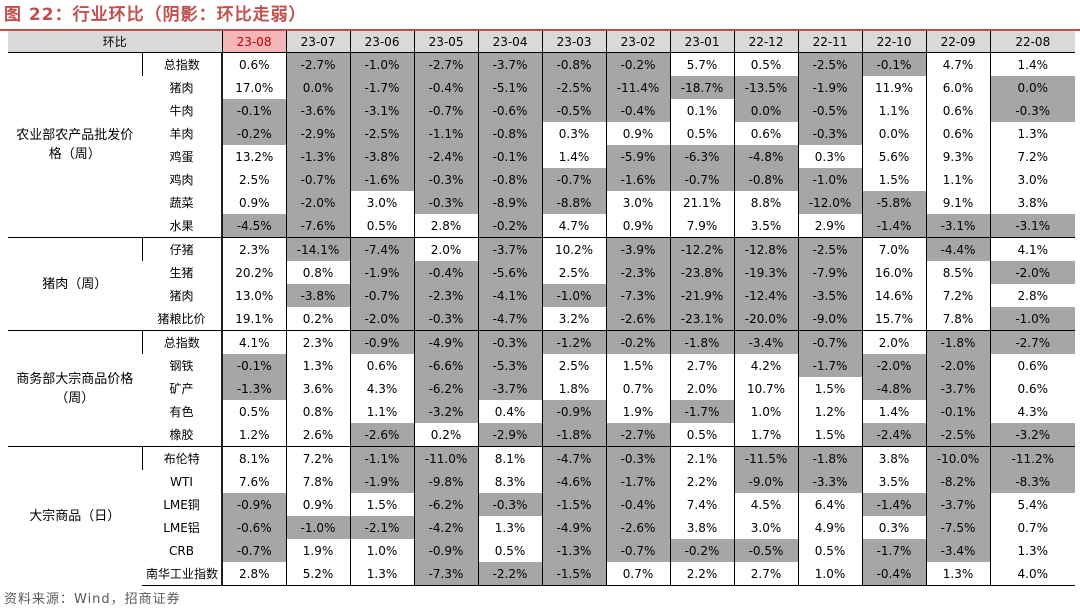 This screenshot has width=1080, height=611. Describe the element at coordinates (318, 319) in the screenshot. I see `value-cell: 0.2%` at that location.